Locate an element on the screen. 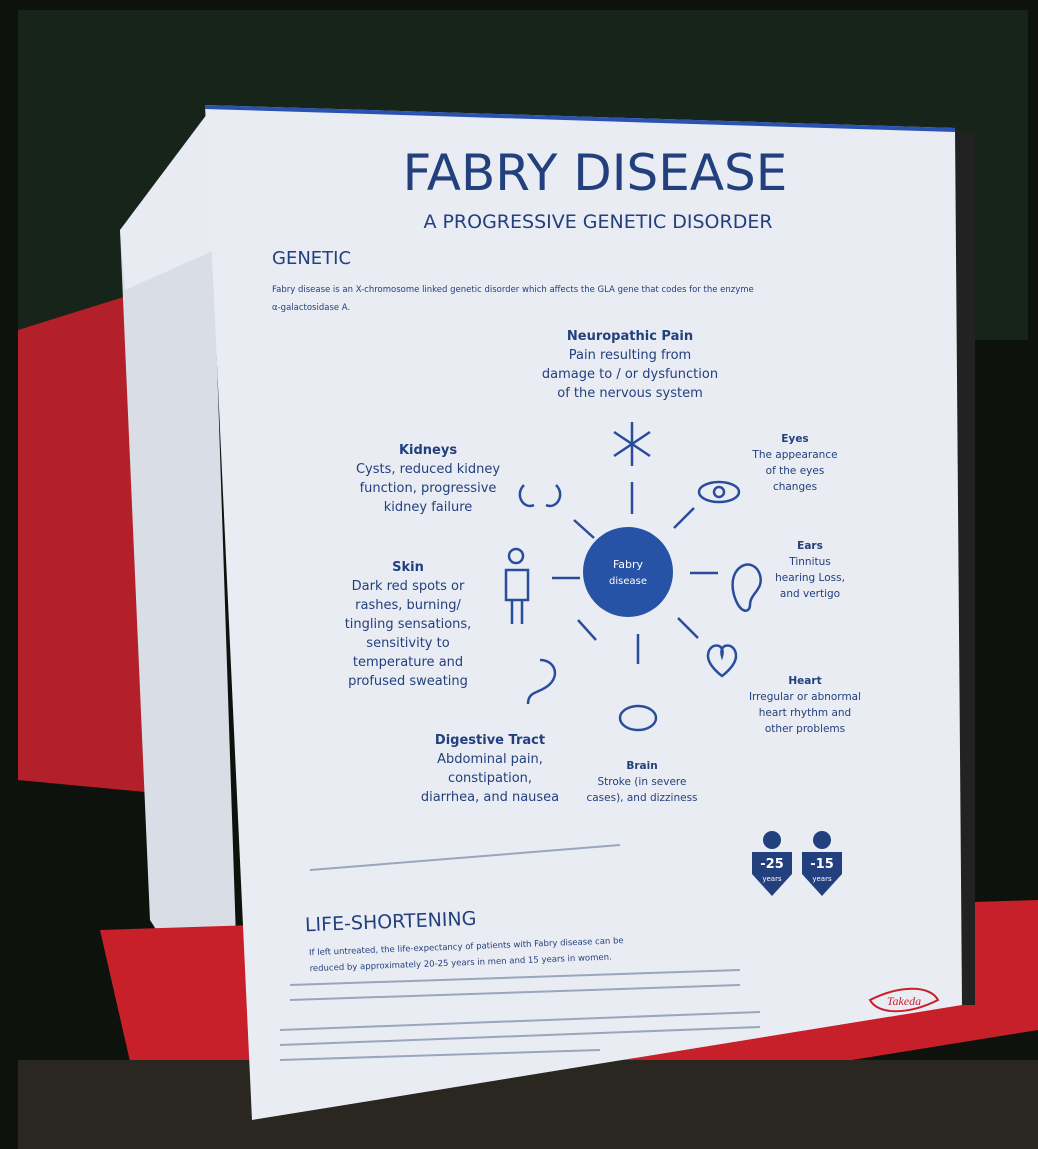  node-text: cases), and dizziness is located at coordinates (641, 798).